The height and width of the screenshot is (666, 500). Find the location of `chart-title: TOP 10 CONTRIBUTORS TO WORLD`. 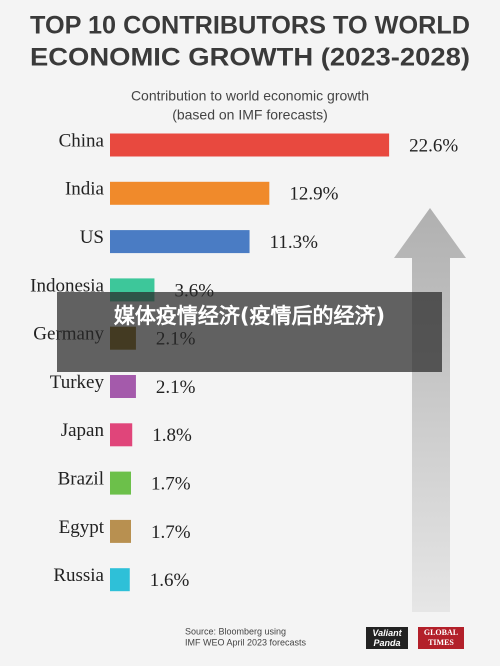

chart-title: TOP 10 CONTRIBUTORS TO WORLD is located at coordinates (250, 26).